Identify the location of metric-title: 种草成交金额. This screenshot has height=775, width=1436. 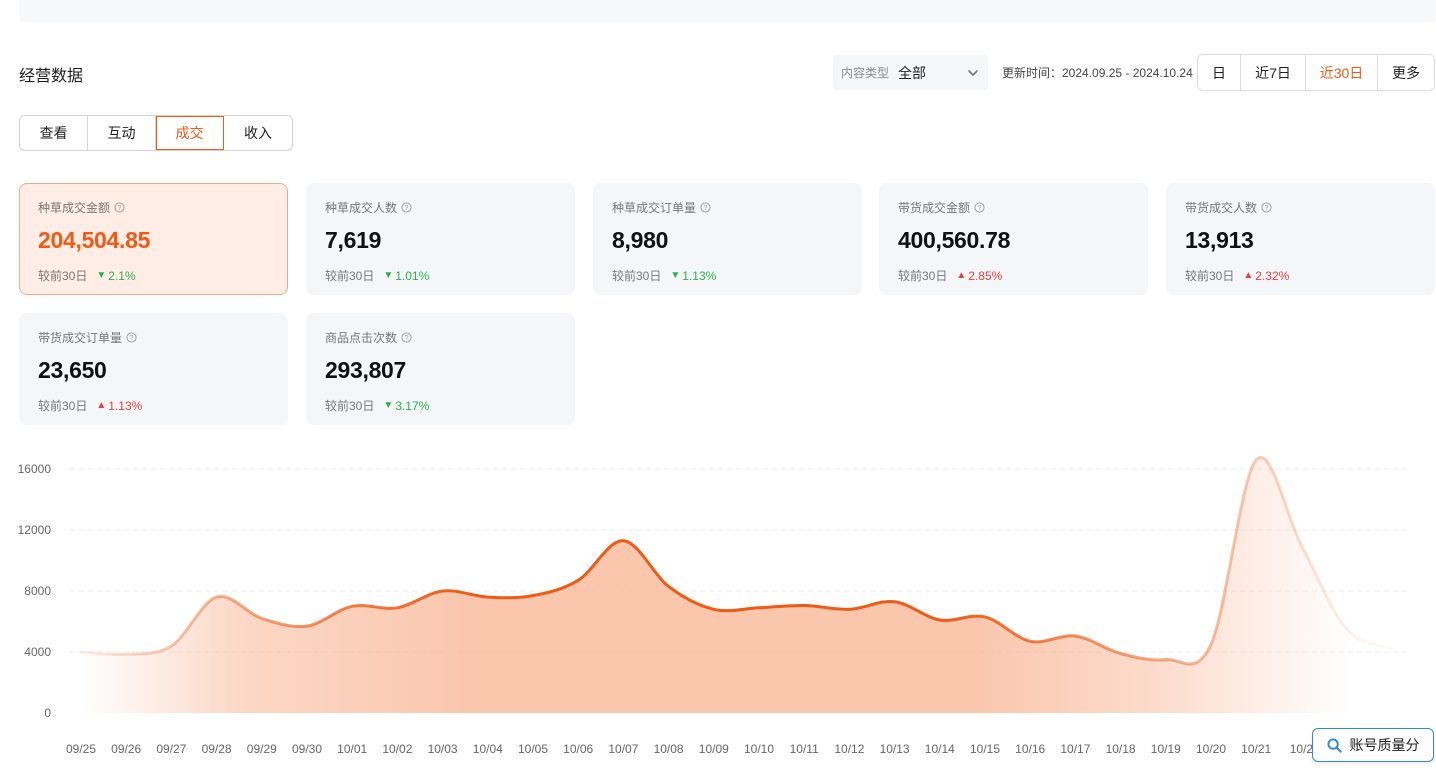
(74, 208).